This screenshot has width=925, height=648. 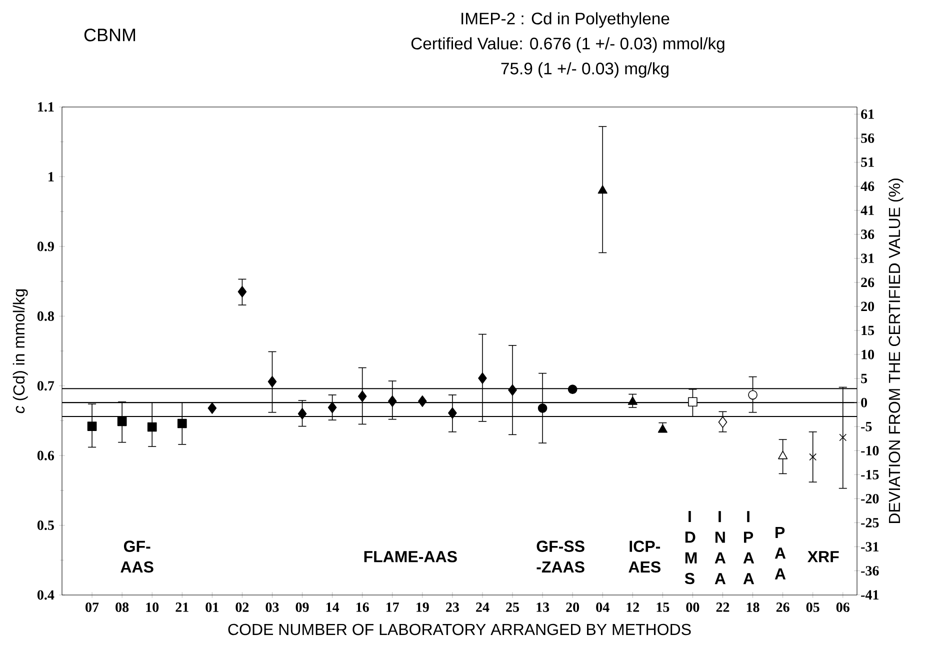 I want to click on x-tick-label: 17, so click(x=393, y=607).